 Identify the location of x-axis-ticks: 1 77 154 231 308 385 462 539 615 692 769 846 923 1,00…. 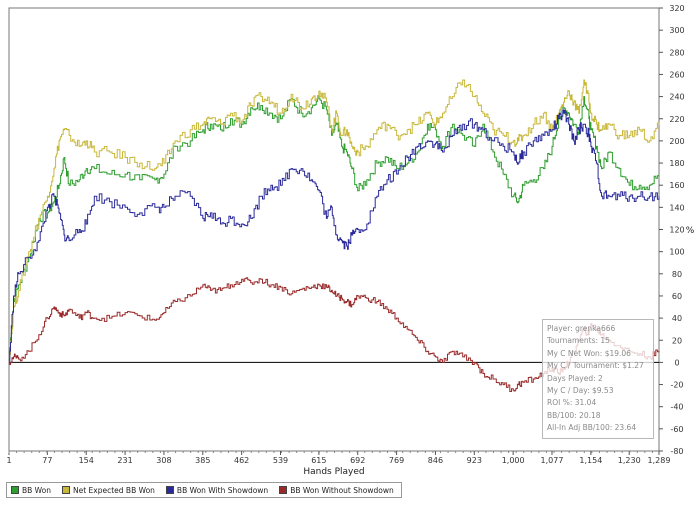
(338, 458).